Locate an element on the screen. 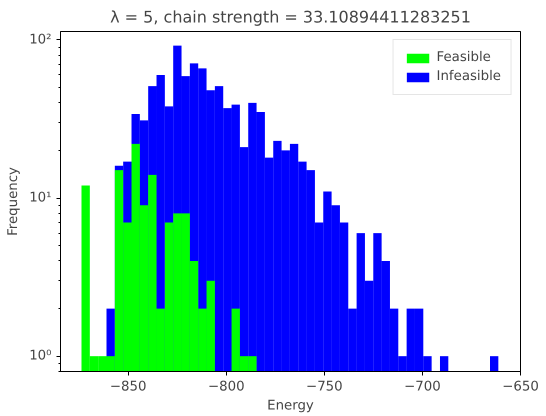  x-tick-label: −700 is located at coordinates (422, 387).